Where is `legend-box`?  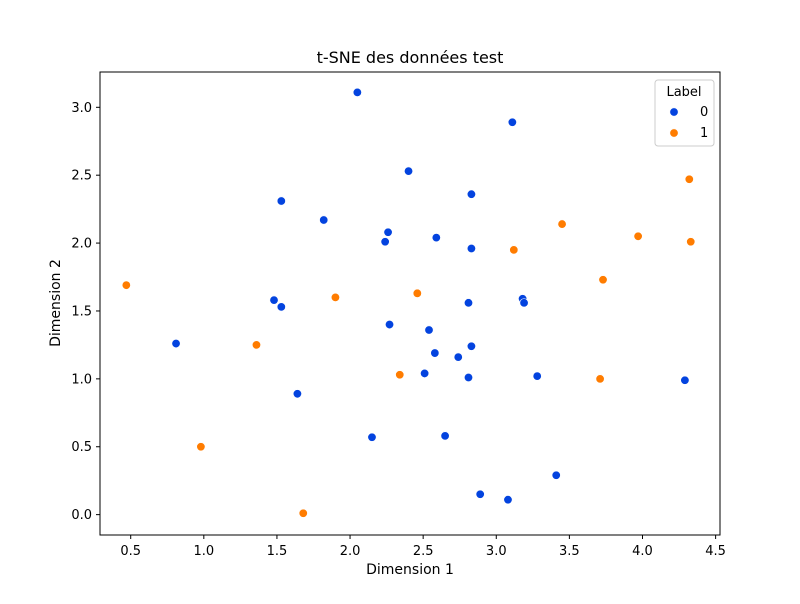
legend-box is located at coordinates (684, 113).